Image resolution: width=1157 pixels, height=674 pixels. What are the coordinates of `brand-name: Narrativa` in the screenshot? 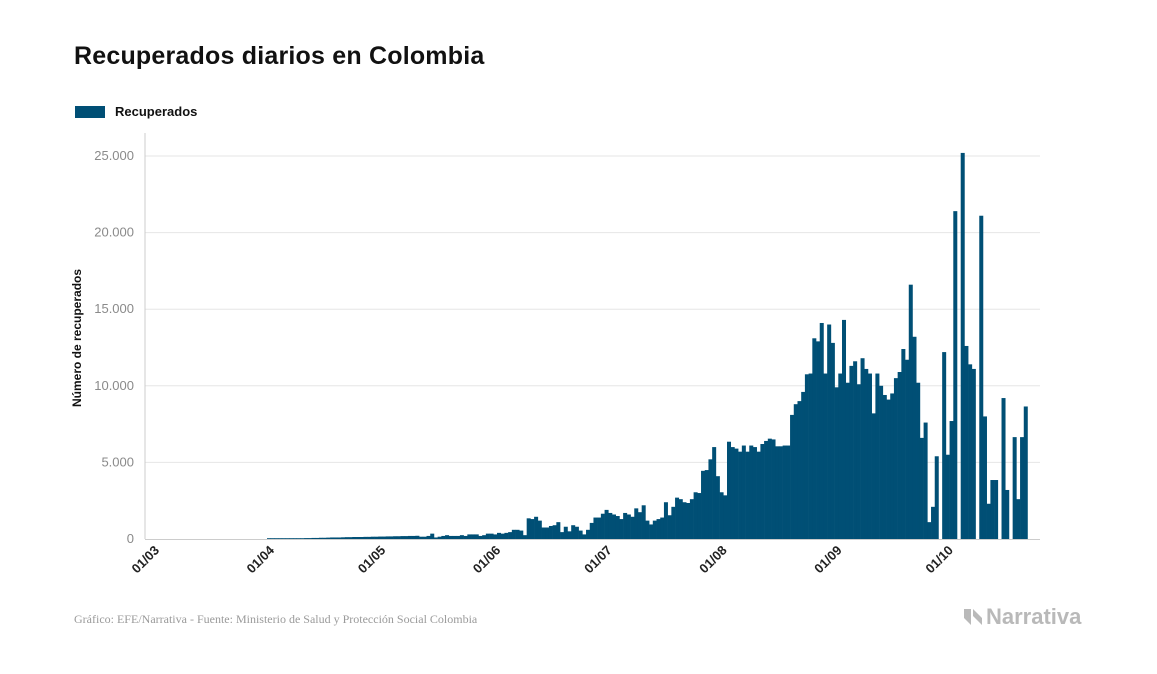 It's located at (1034, 616).